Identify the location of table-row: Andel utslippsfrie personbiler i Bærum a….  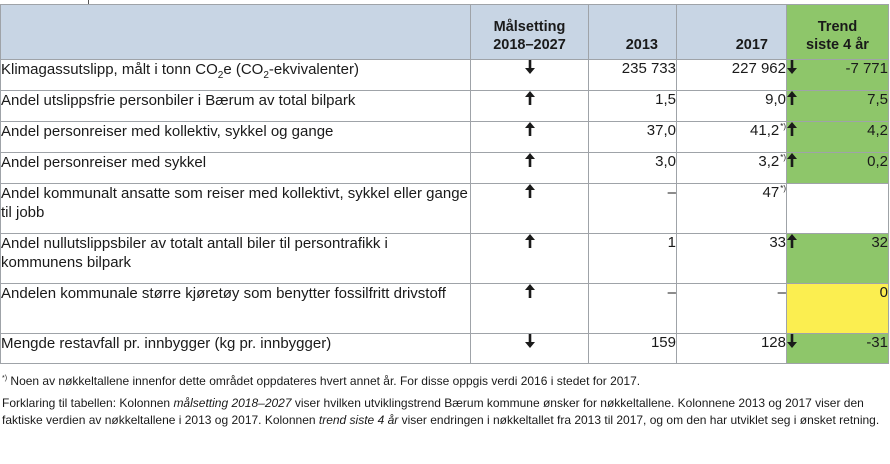
(444, 106).